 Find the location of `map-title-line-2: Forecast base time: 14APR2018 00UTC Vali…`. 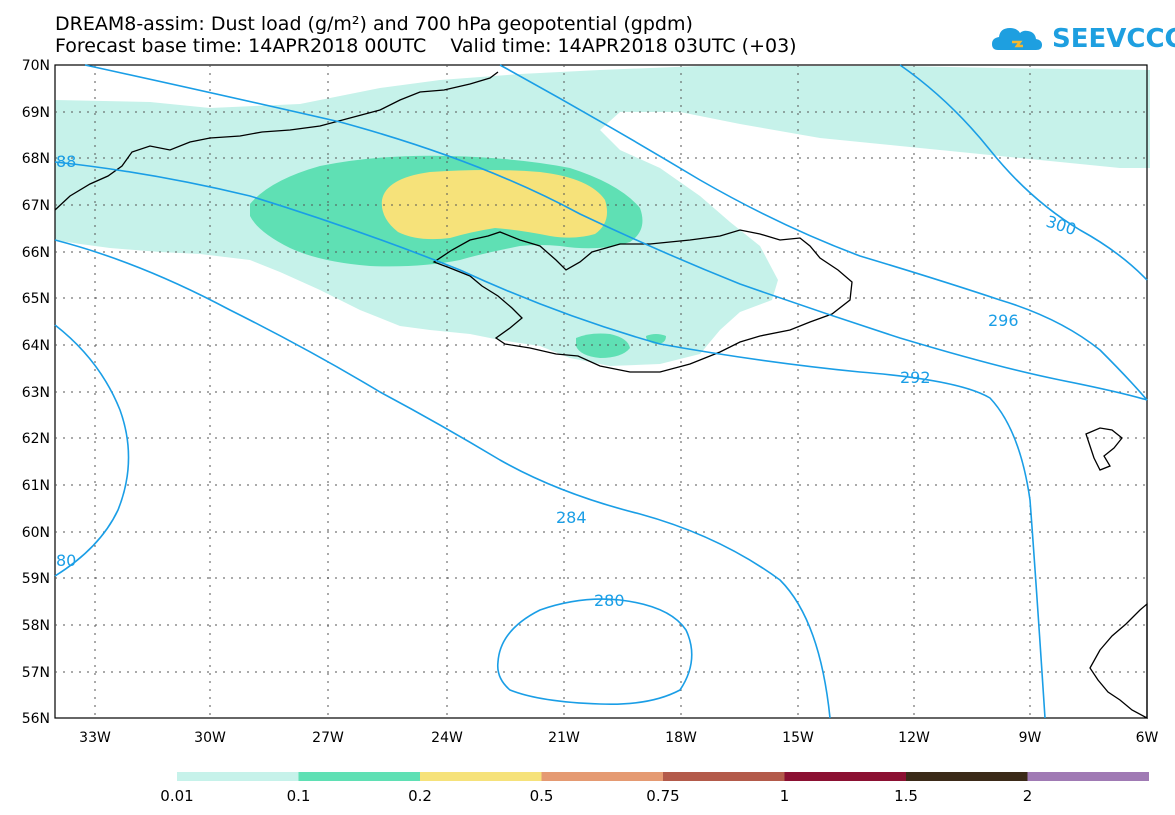

map-title-line-2: Forecast base time: 14APR2018 00UTC Vali… is located at coordinates (426, 46).